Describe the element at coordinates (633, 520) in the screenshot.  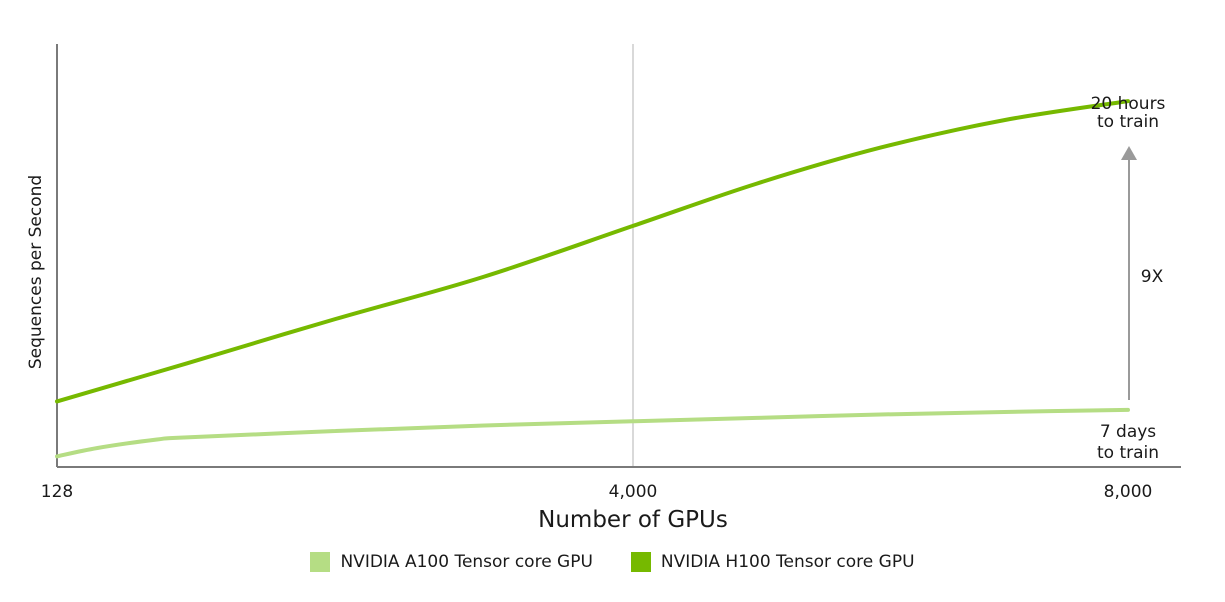
I see `x-axis-title: Number of GPUs` at that location.